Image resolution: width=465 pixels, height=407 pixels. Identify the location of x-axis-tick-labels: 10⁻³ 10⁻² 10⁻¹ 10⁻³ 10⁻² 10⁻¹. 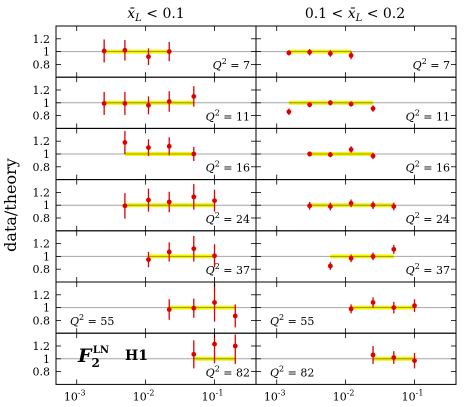
(244, 395).